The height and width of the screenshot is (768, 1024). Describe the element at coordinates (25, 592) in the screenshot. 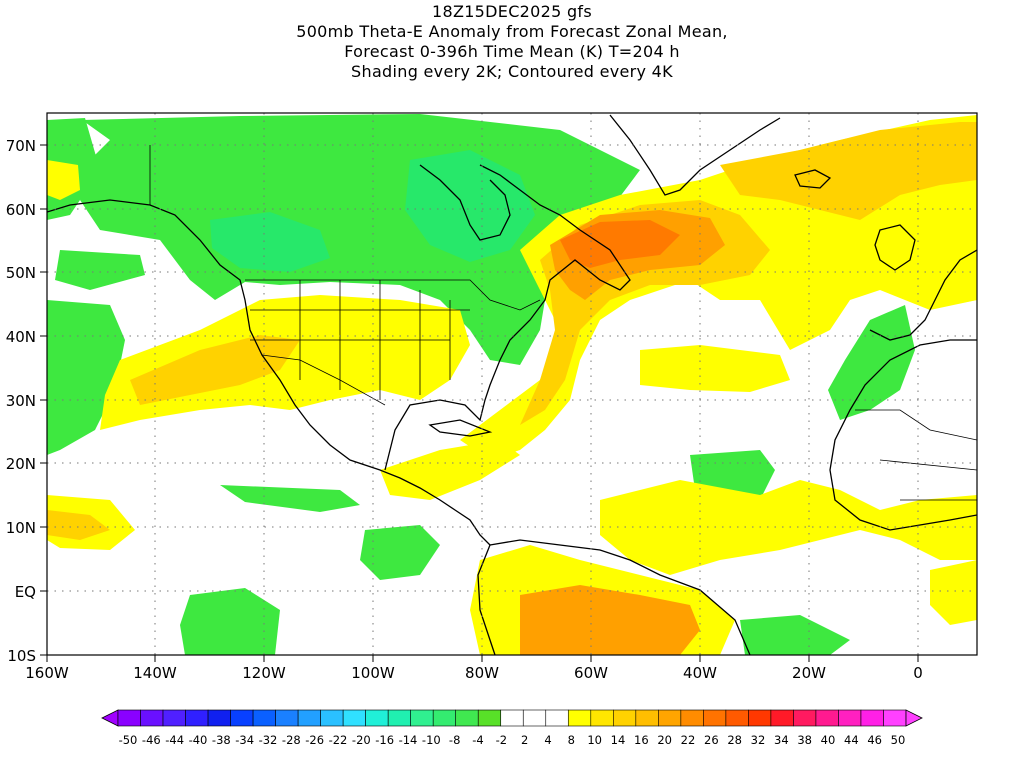

I see `lat-label: EQ` at that location.